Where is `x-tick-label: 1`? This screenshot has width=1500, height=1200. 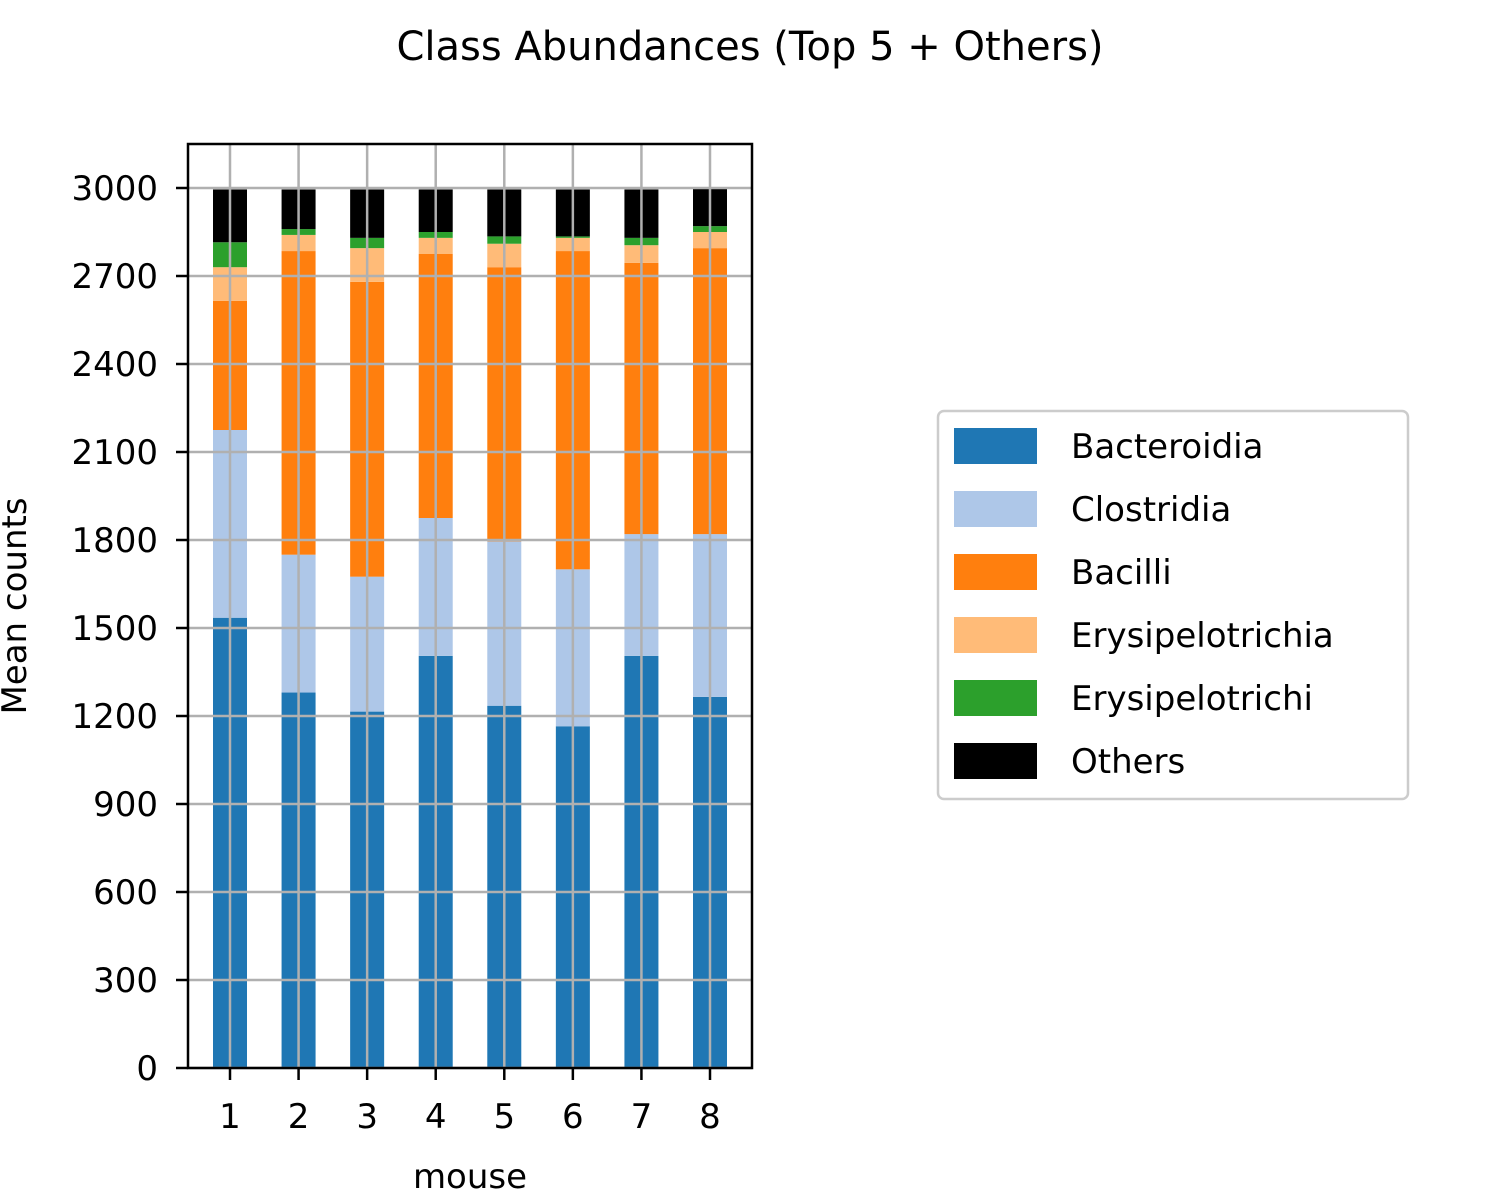 x-tick-label: 1 is located at coordinates (230, 1117).